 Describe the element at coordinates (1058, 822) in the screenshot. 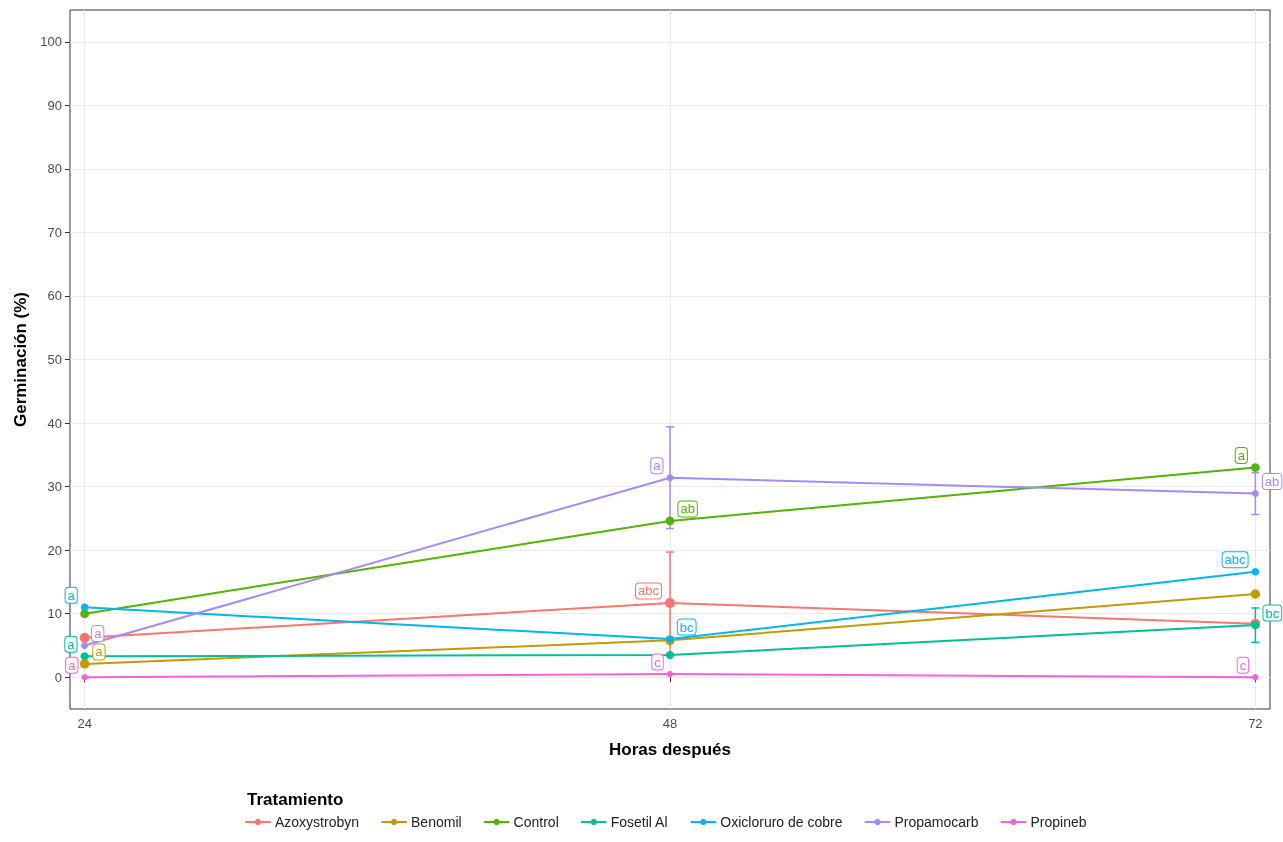

I see `legend-label: Propineb` at that location.